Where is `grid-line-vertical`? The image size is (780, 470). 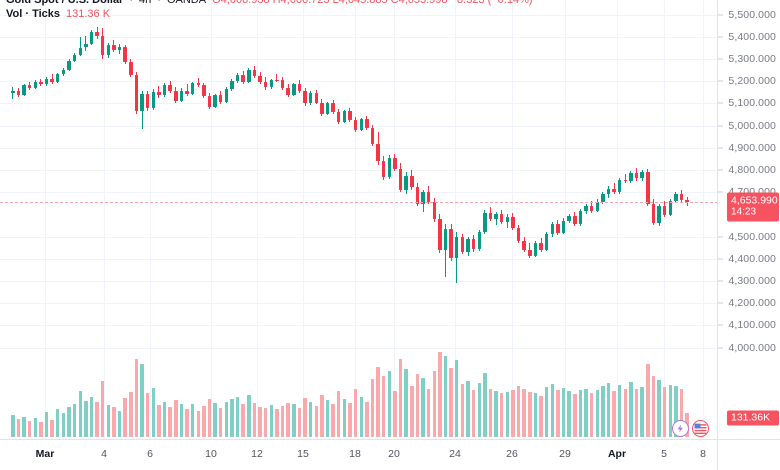 grid-line-vertical is located at coordinates (211, 220).